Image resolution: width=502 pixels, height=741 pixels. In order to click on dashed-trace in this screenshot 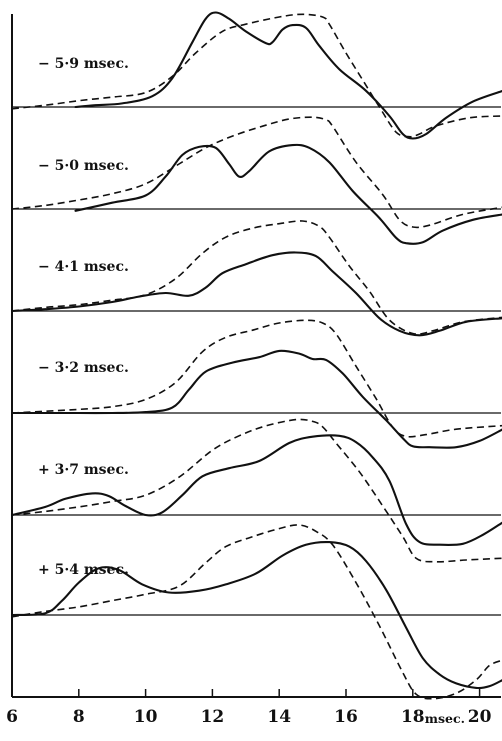, I will do `click(256, 172)`.